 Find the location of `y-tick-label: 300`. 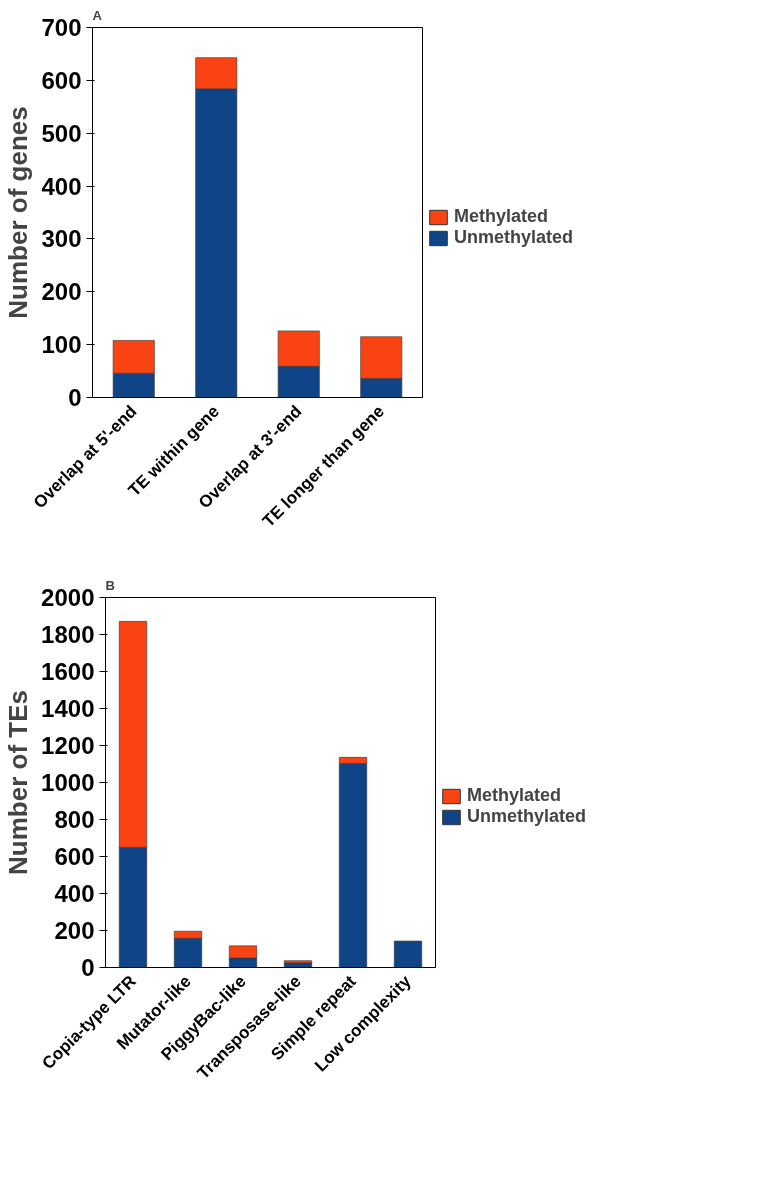

y-tick-label: 300 is located at coordinates (61, 239).